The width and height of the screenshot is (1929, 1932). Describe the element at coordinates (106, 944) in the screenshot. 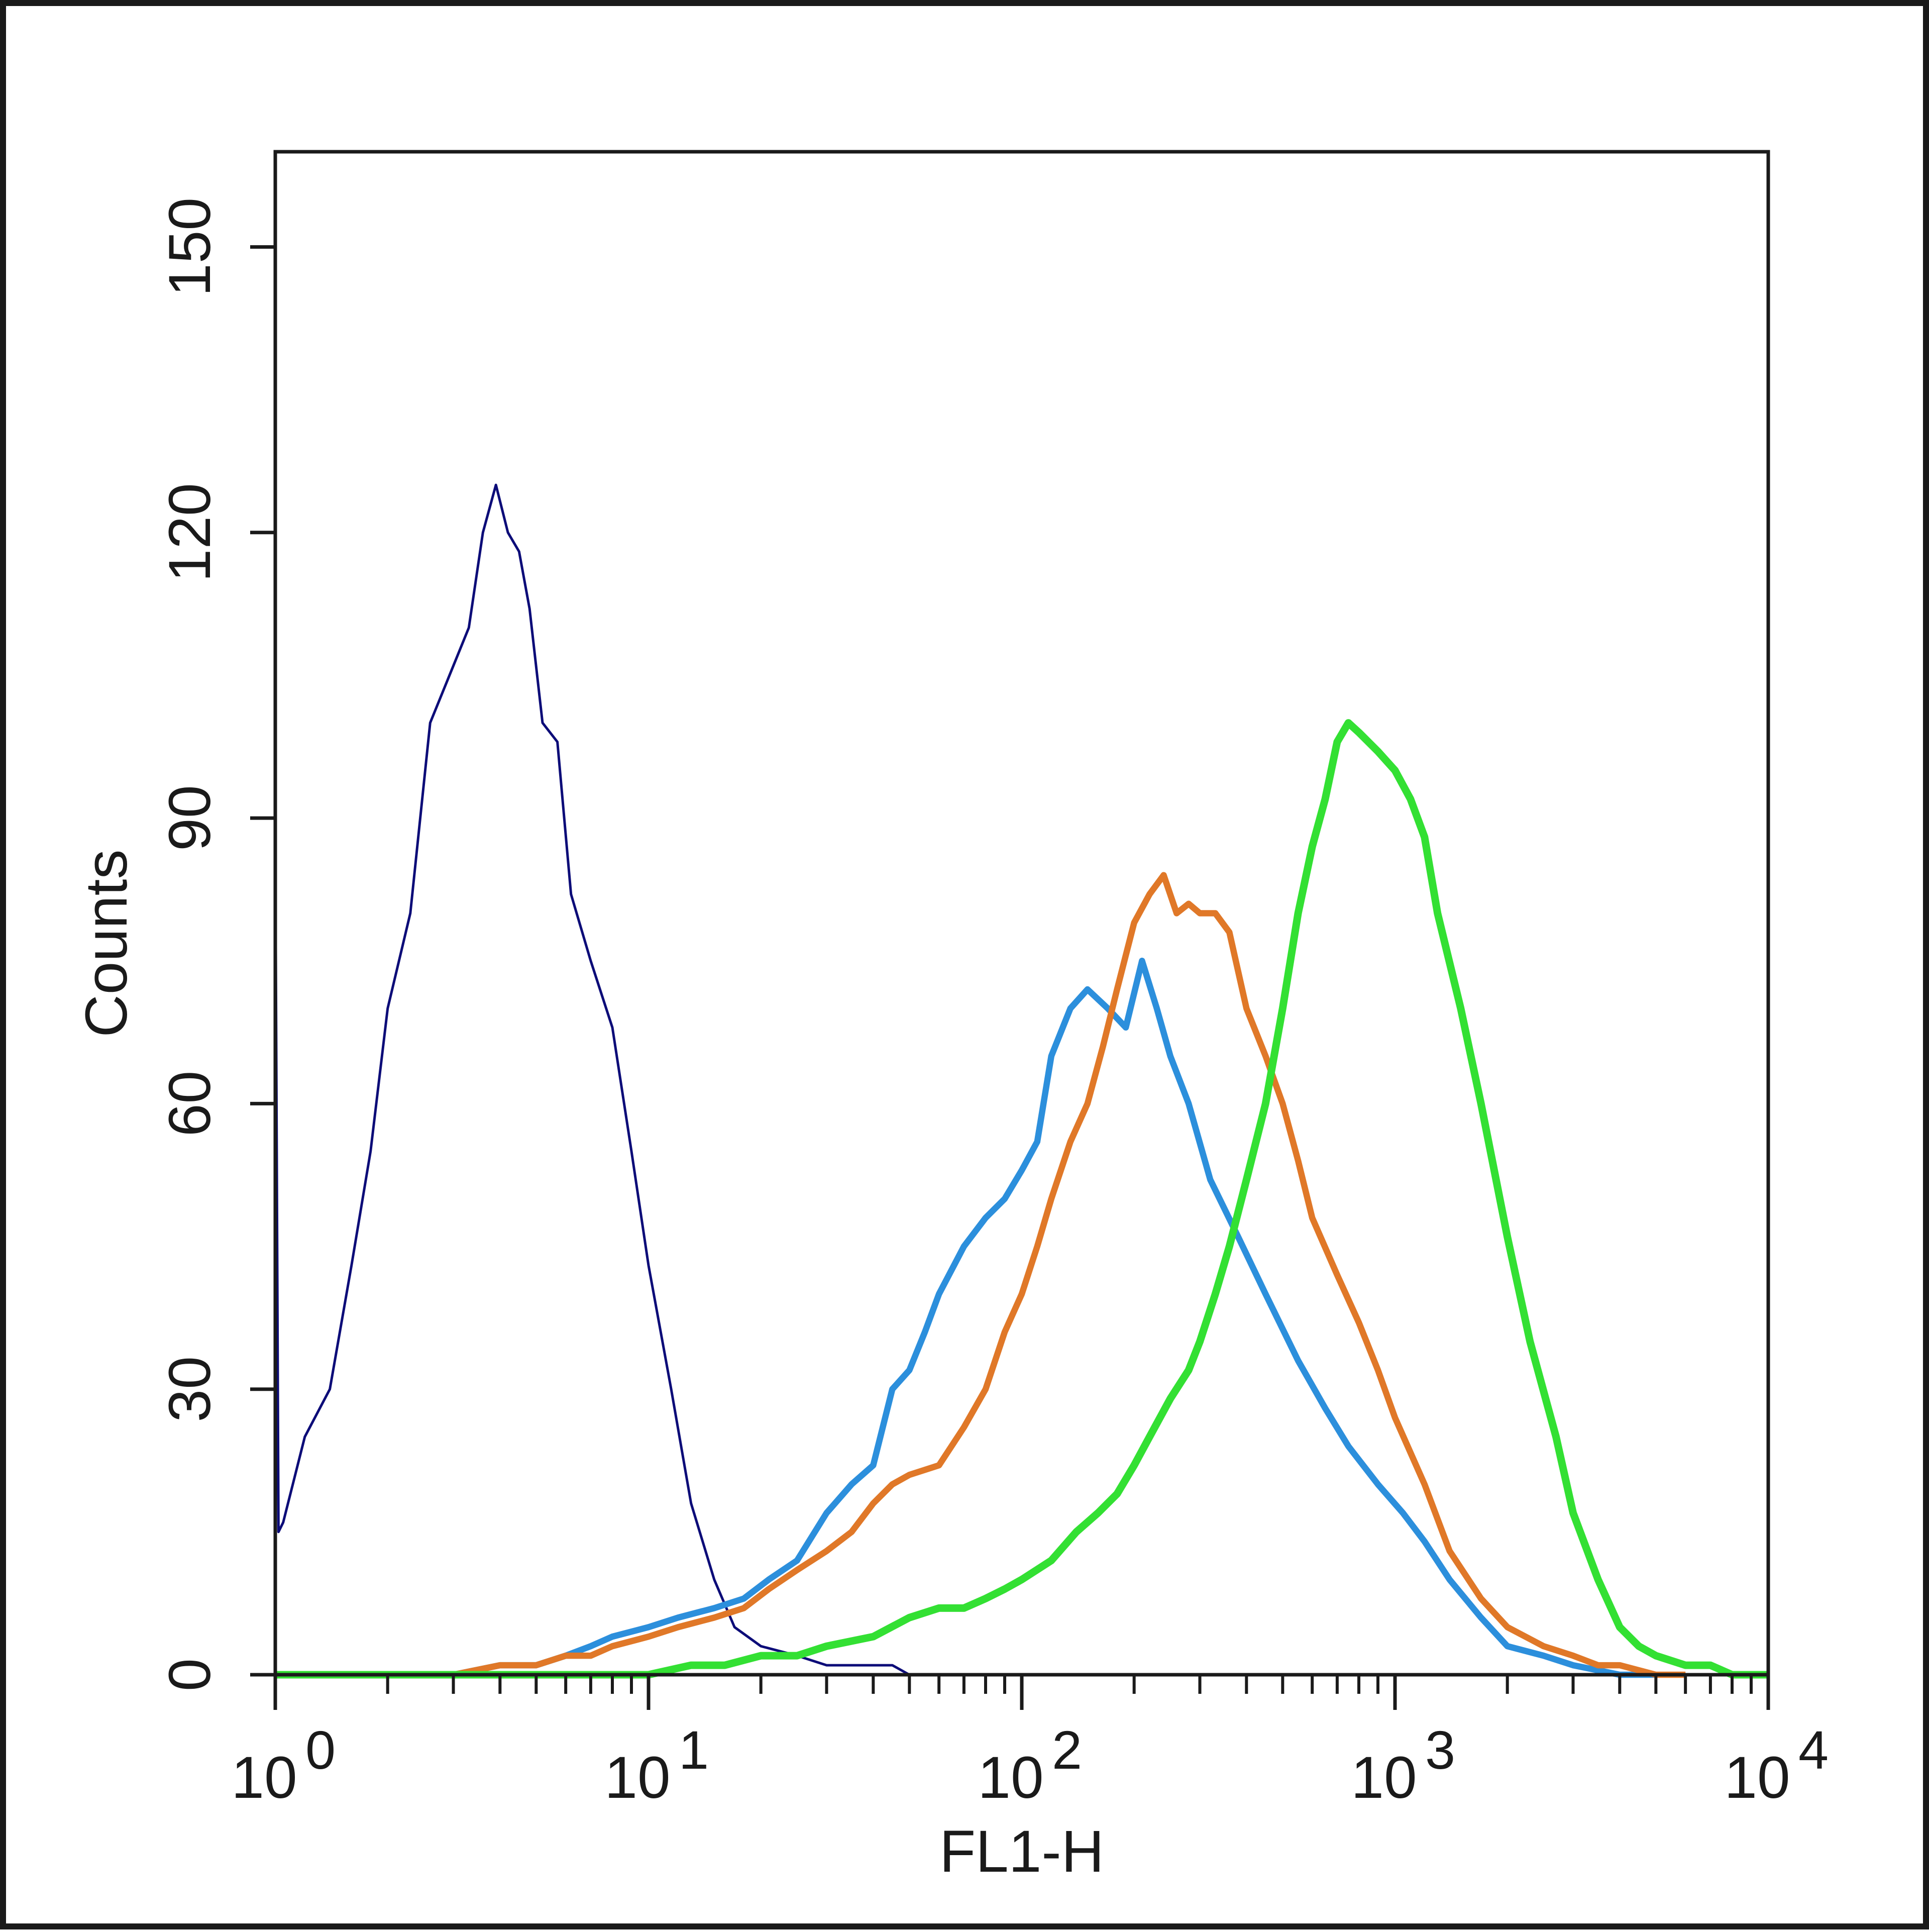

I see `y-axis-title: Counts` at that location.